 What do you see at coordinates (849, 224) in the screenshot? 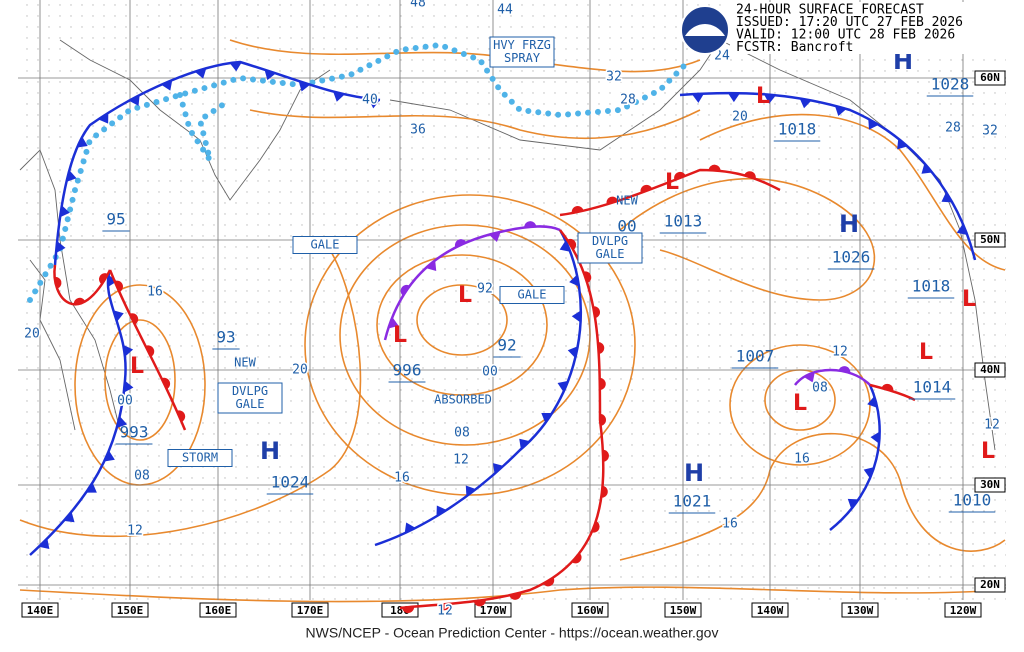
I see `high-center: H` at bounding box center [849, 224].